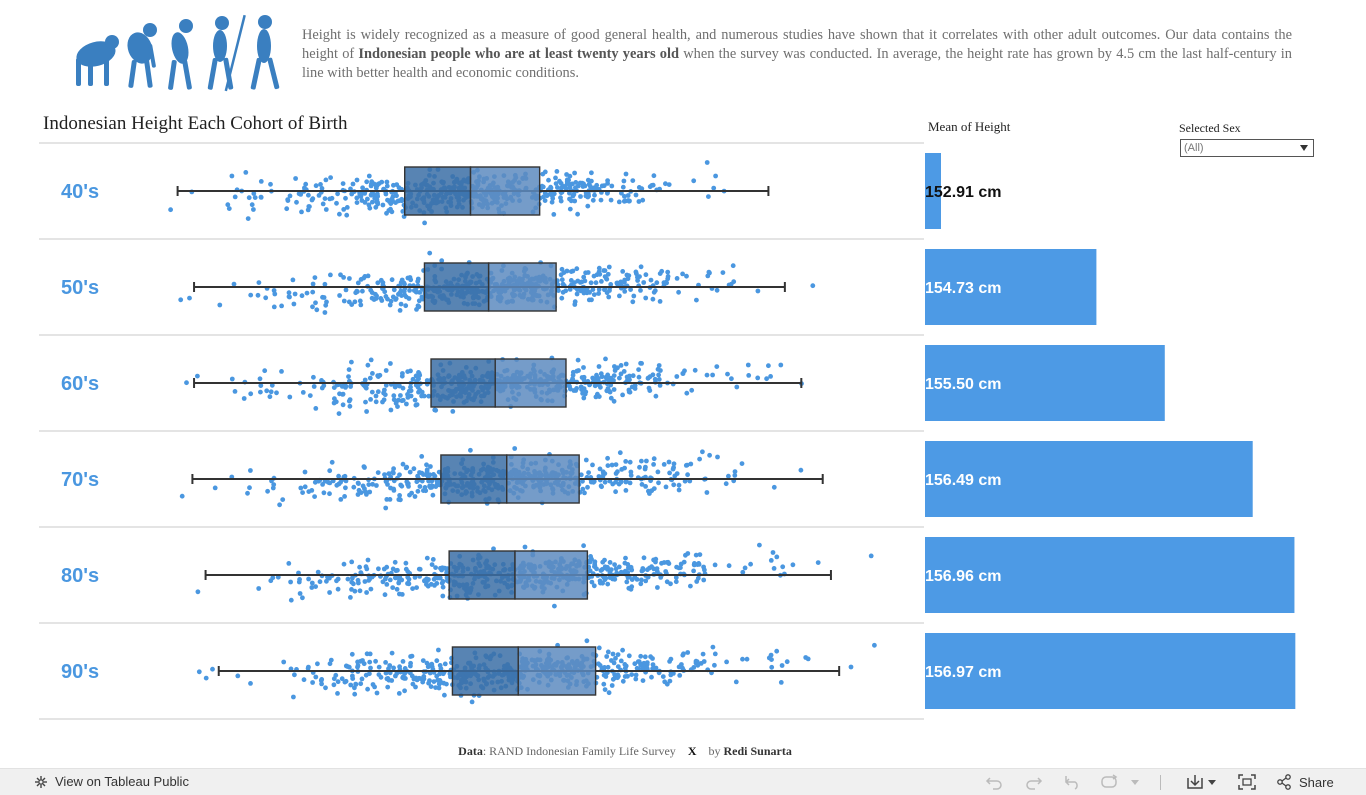 This screenshot has width=1366, height=795. Describe the element at coordinates (1110, 782) in the screenshot. I see `refresh-icon` at that location.